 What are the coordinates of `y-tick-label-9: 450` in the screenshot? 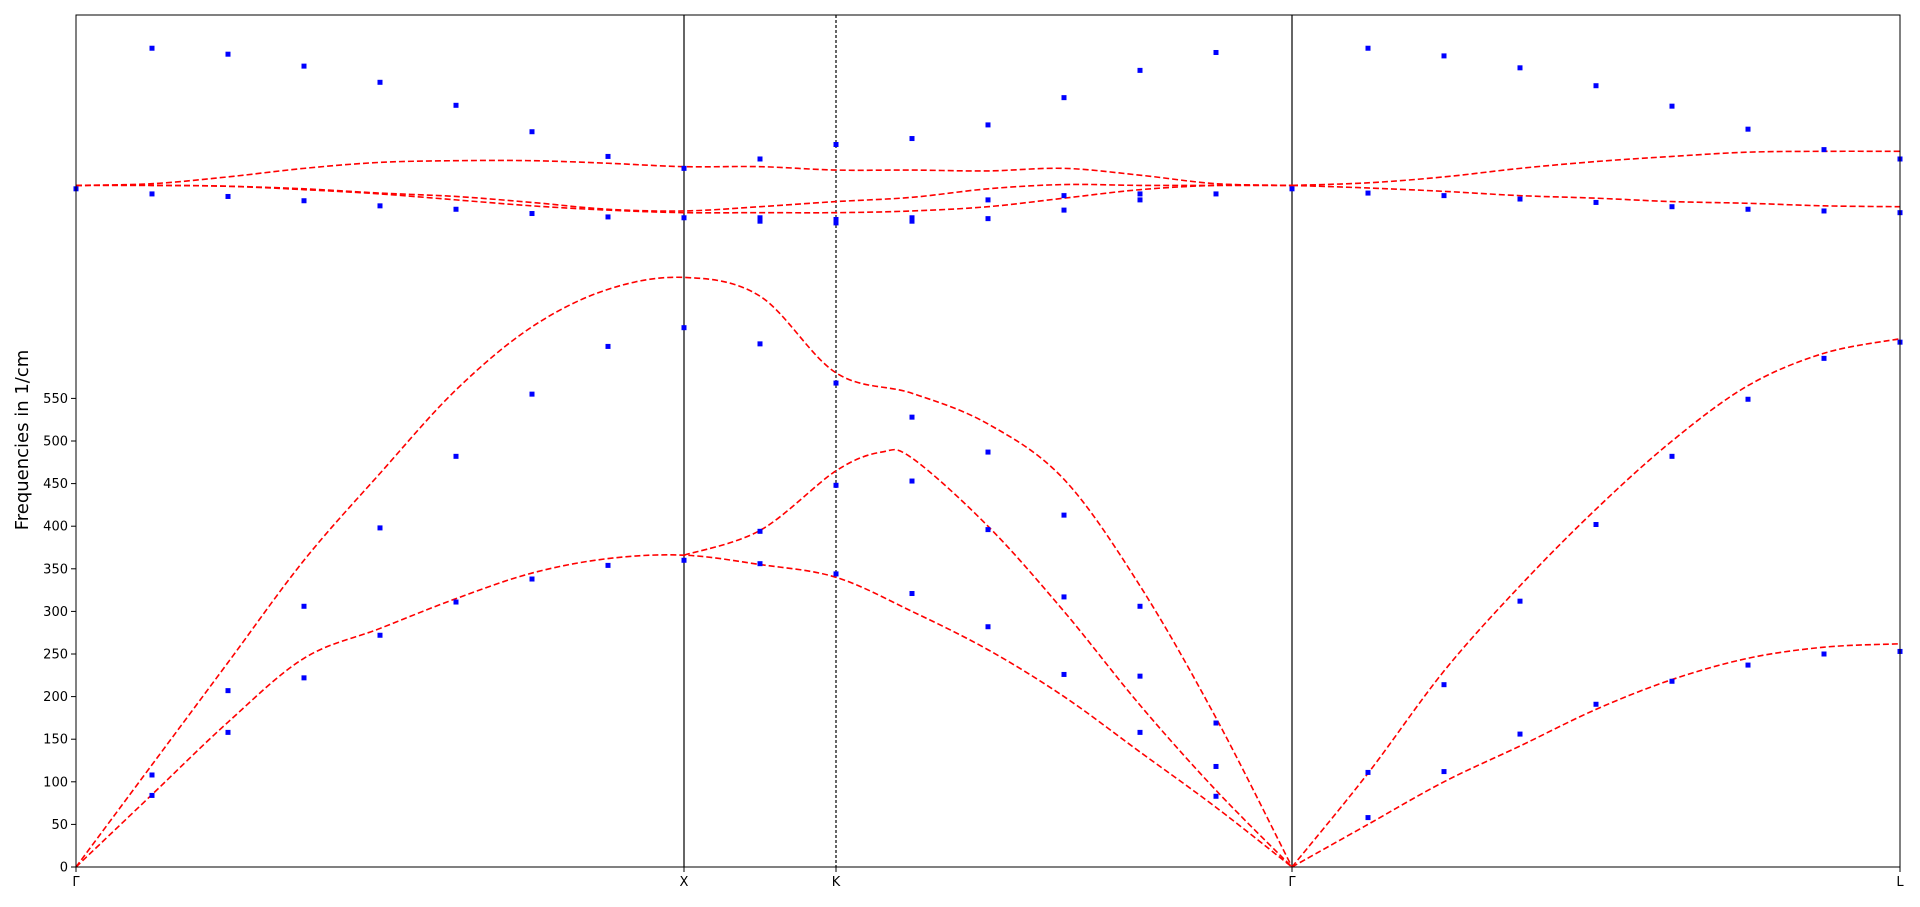 It's located at (55, 484).